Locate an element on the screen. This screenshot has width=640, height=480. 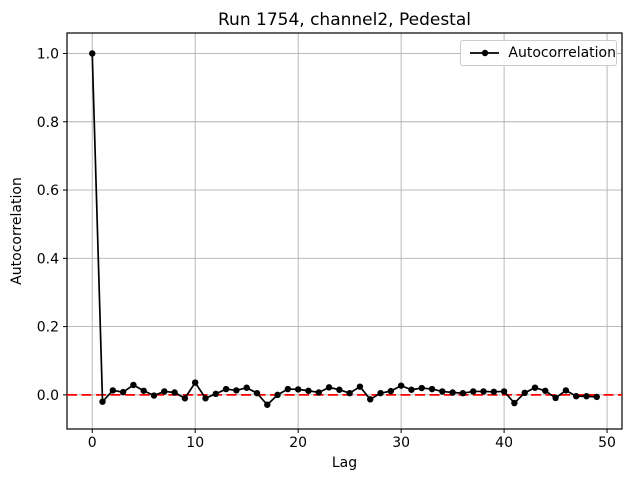
y-tick-label: 1.0 is located at coordinates (48, 54).